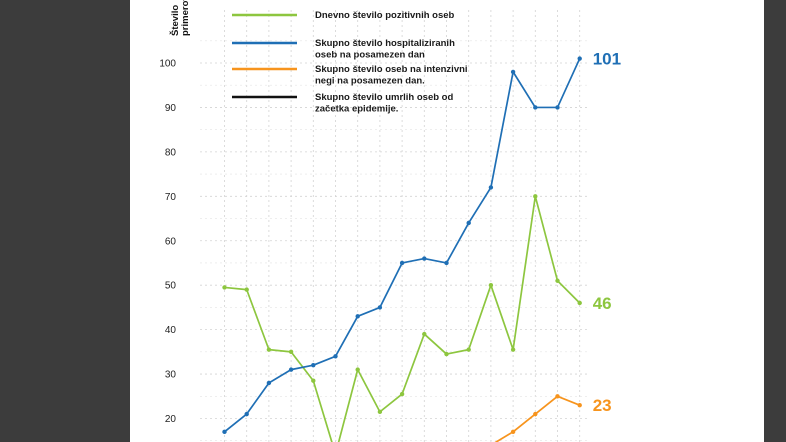 This screenshot has width=786, height=442. I want to click on y-tick-label: 70, so click(171, 197).